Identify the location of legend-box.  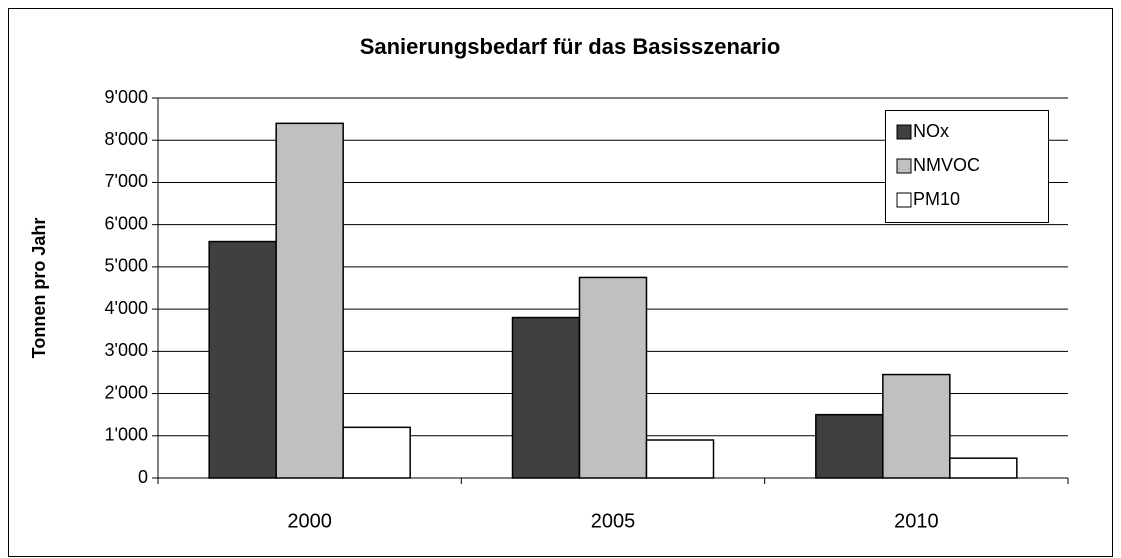
(967, 166).